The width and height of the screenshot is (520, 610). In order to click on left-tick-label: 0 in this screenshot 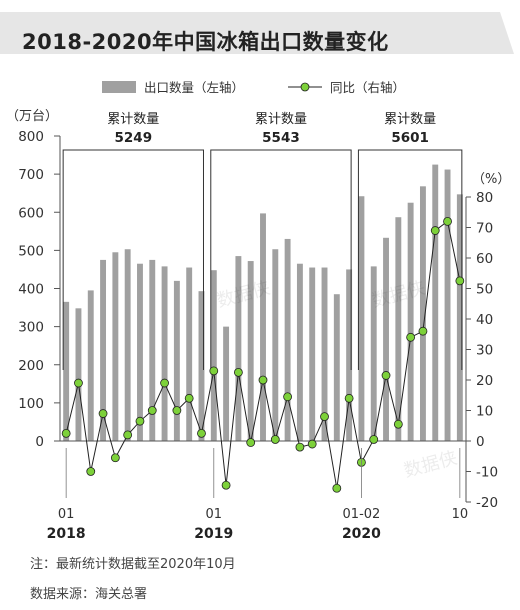, I will do `click(39, 442)`.